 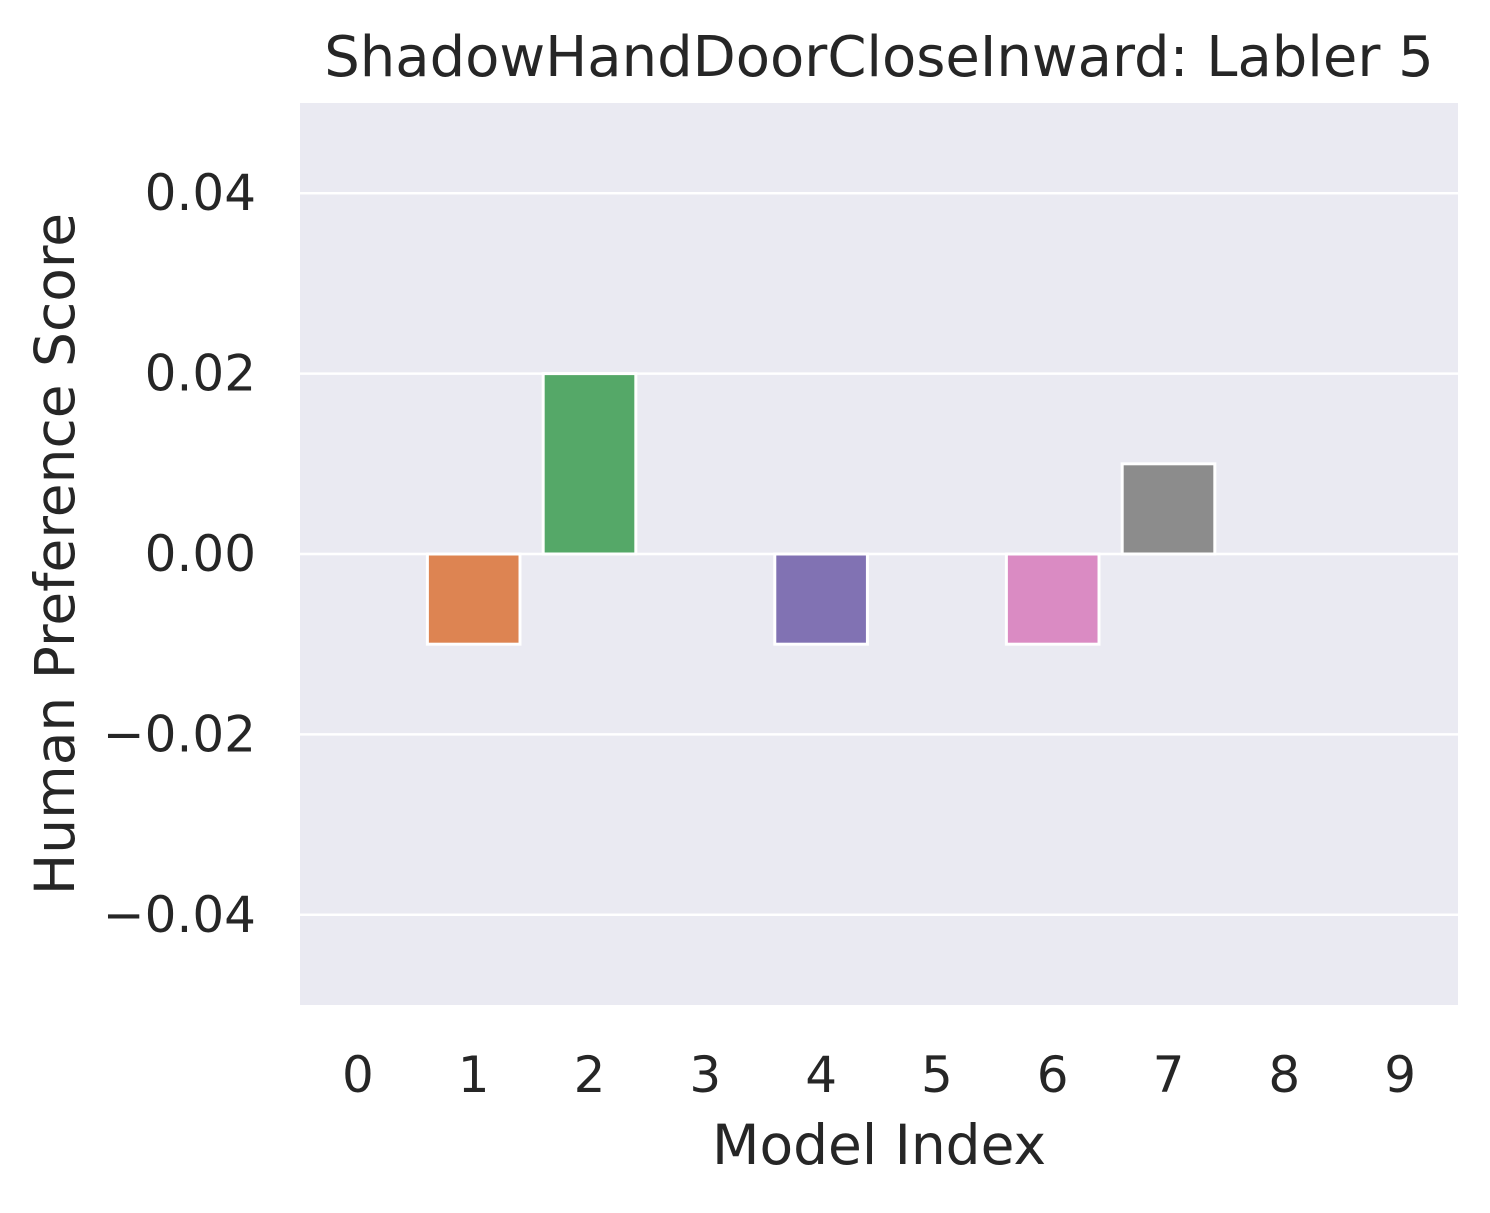 What do you see at coordinates (179, 734) in the screenshot?
I see `y-tick-label: −0.02` at bounding box center [179, 734].